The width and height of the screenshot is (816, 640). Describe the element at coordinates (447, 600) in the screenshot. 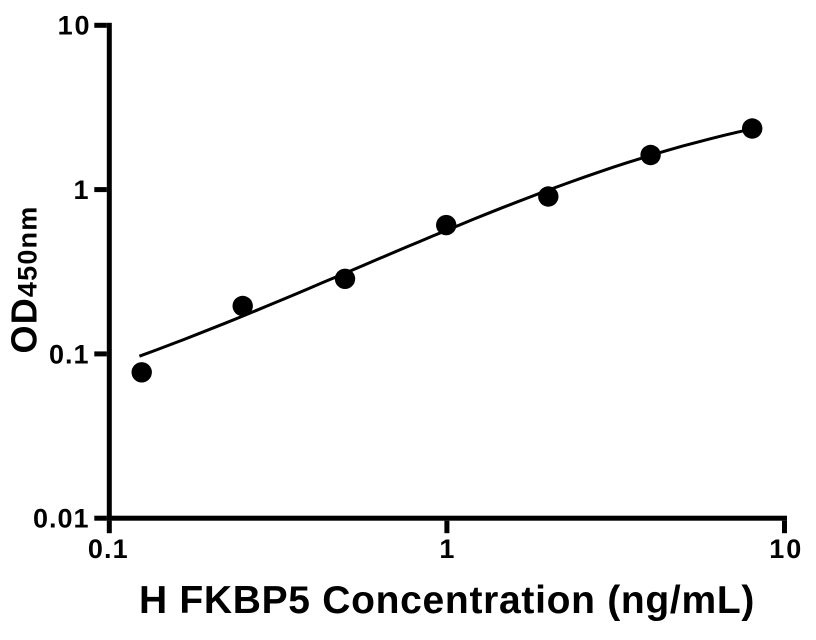

I see `svg-text: H FKBP5 Concentration (ng/mL)` at that location.